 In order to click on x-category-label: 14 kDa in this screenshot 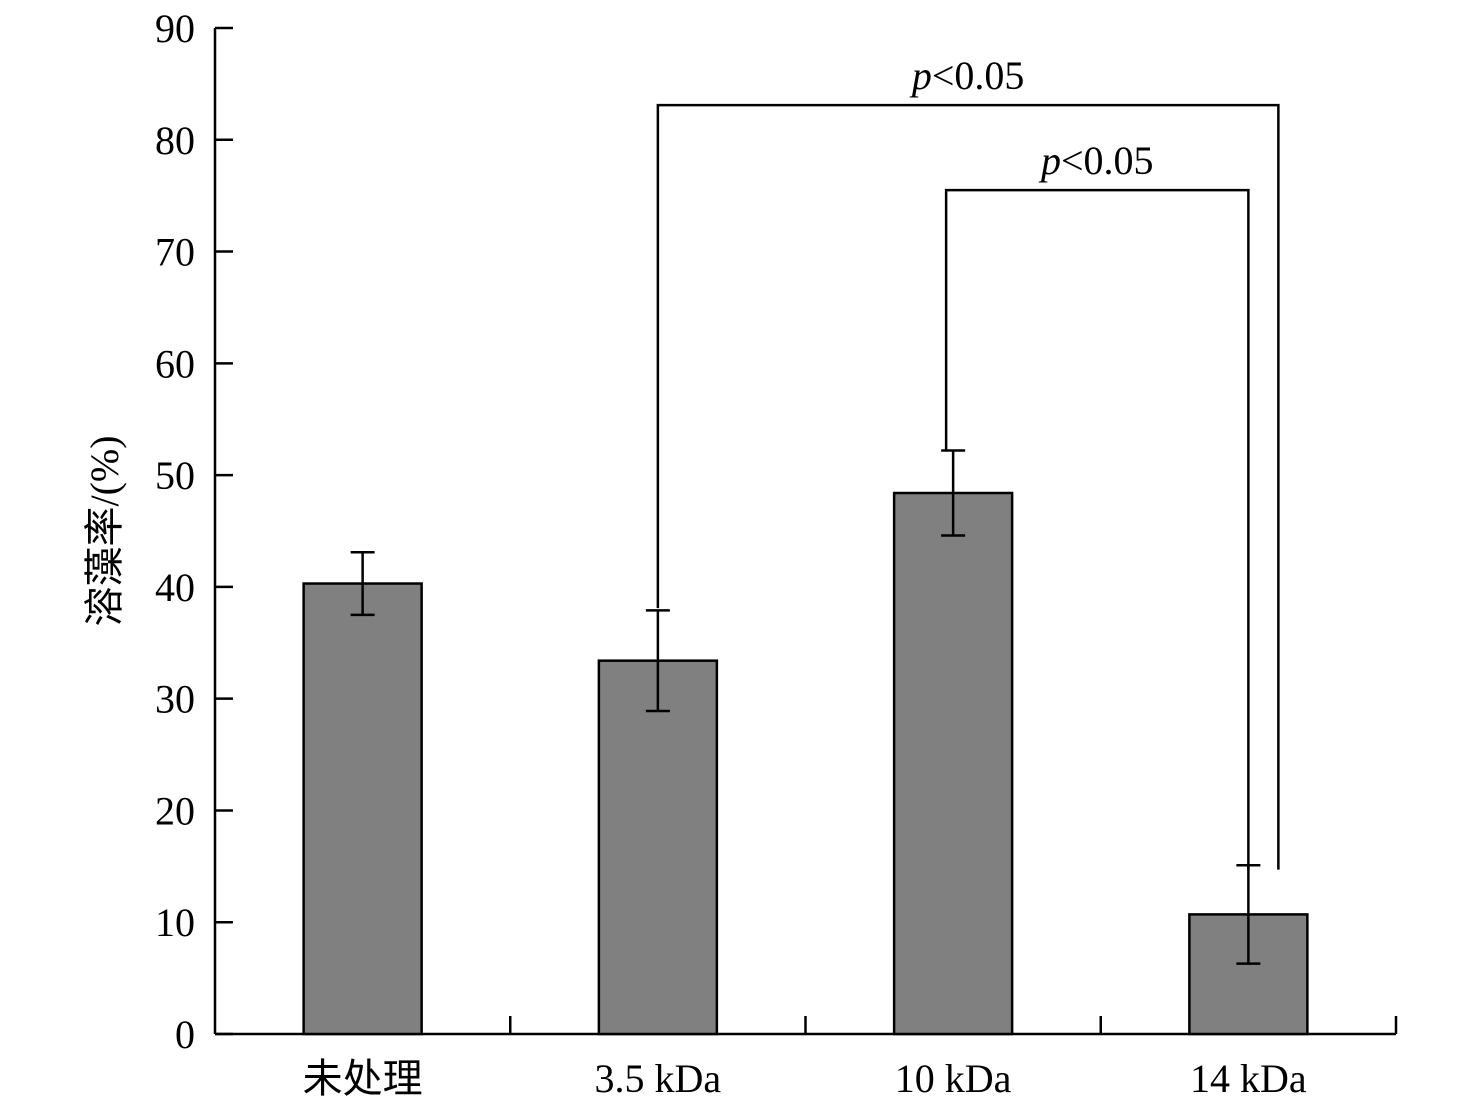, I will do `click(1248, 1078)`.